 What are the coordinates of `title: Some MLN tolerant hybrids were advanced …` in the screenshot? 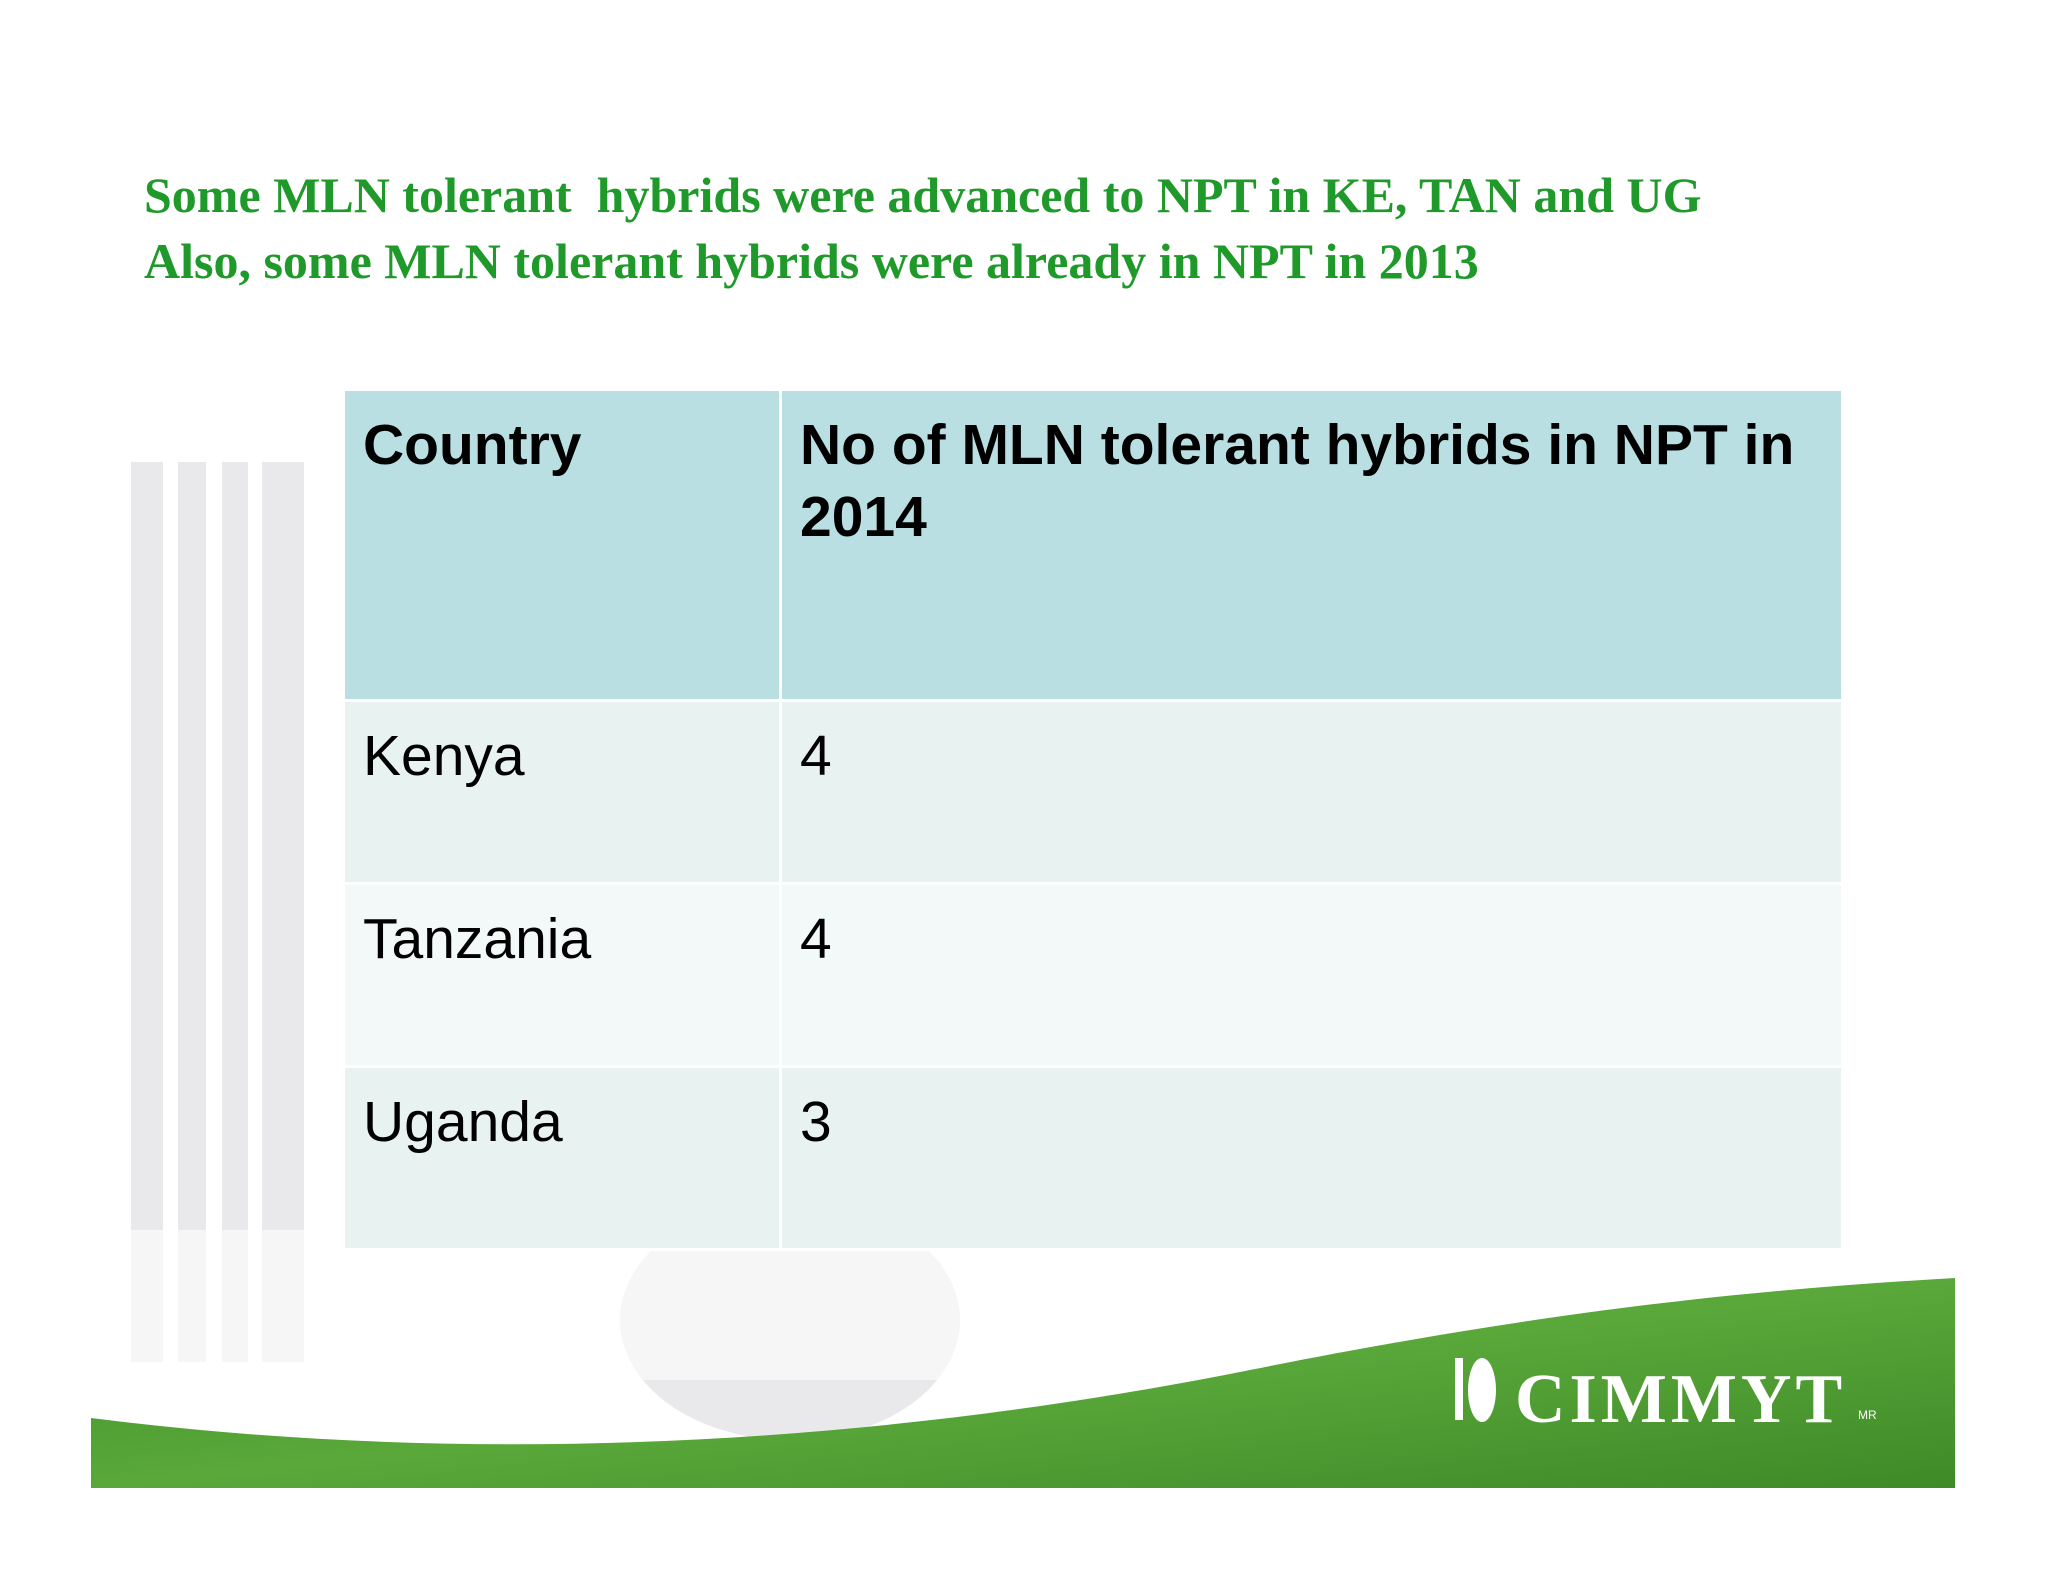 It's located at (923, 228).